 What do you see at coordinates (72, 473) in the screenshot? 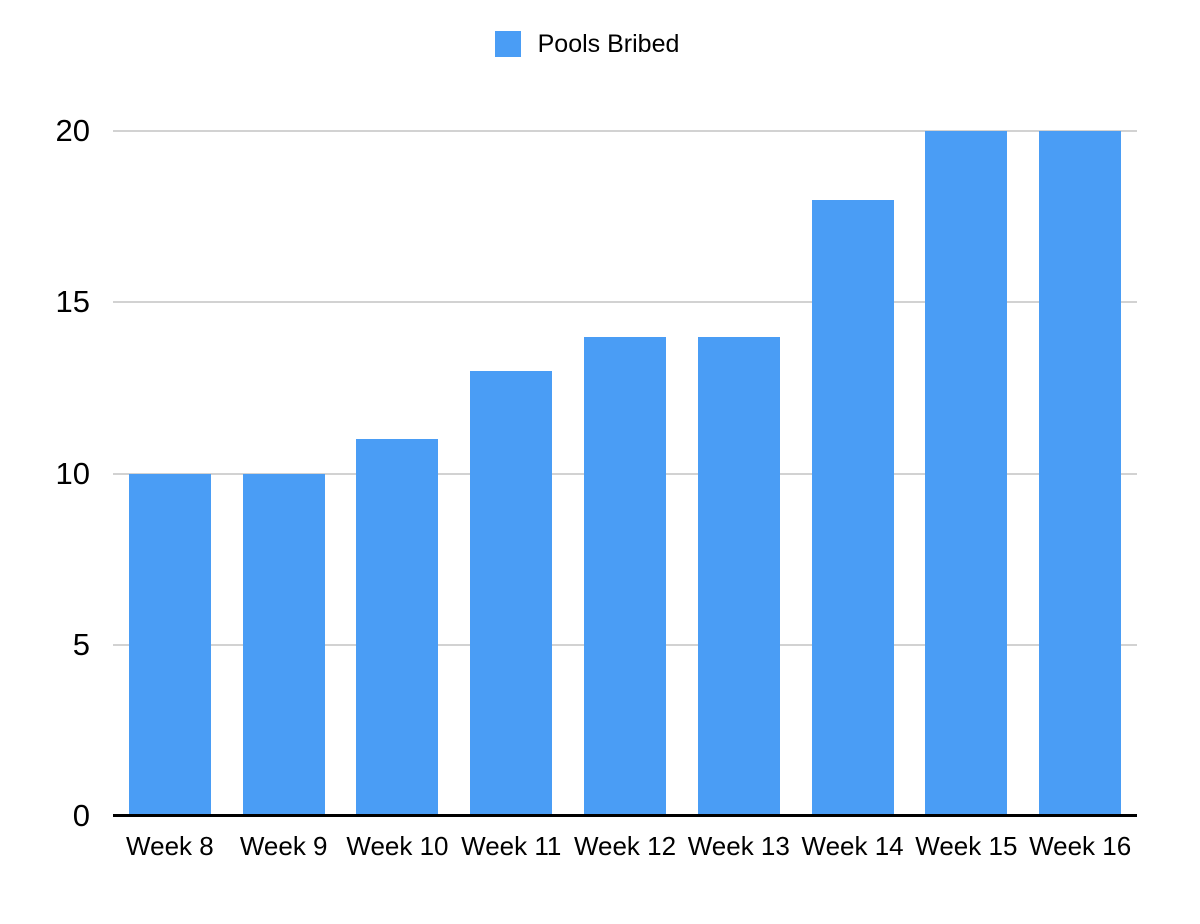
I see `y-tick-label-10: 10` at bounding box center [72, 473].